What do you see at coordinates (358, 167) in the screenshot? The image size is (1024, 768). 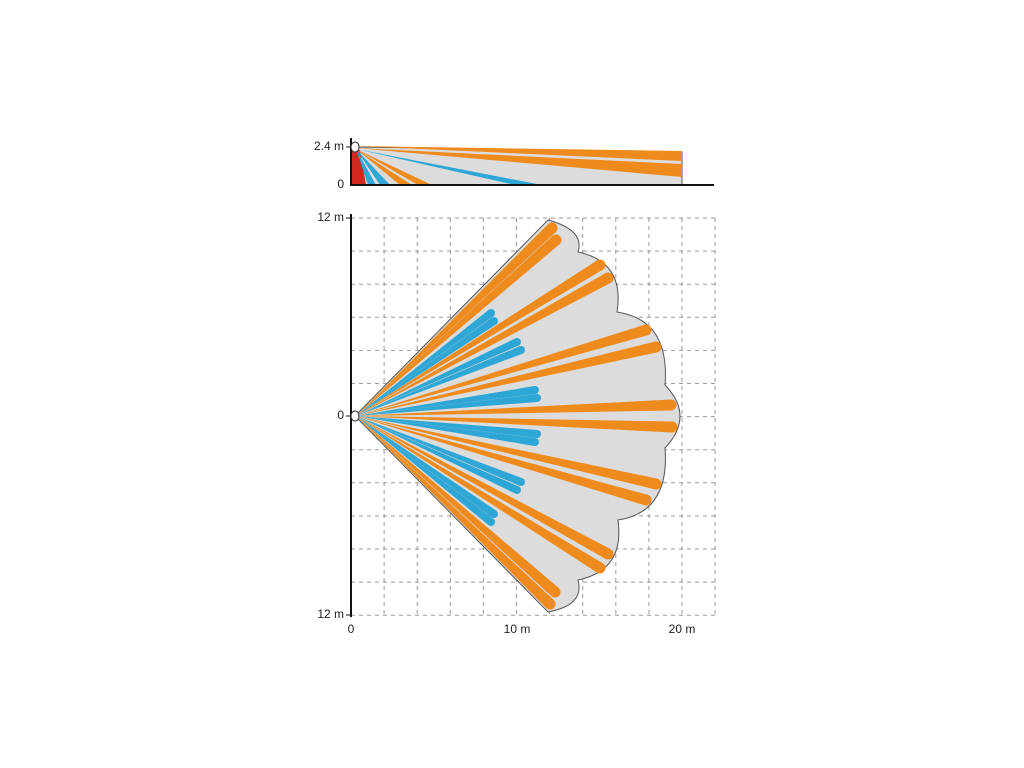 I see `creep-zone` at bounding box center [358, 167].